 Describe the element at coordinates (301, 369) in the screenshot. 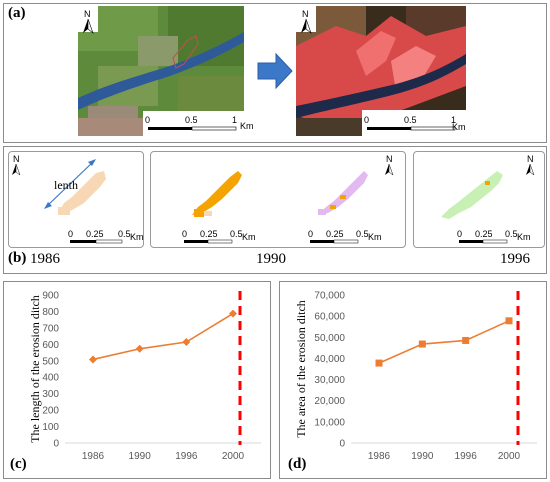

I see `y-axis-title: The area of the erosion ditch` at that location.